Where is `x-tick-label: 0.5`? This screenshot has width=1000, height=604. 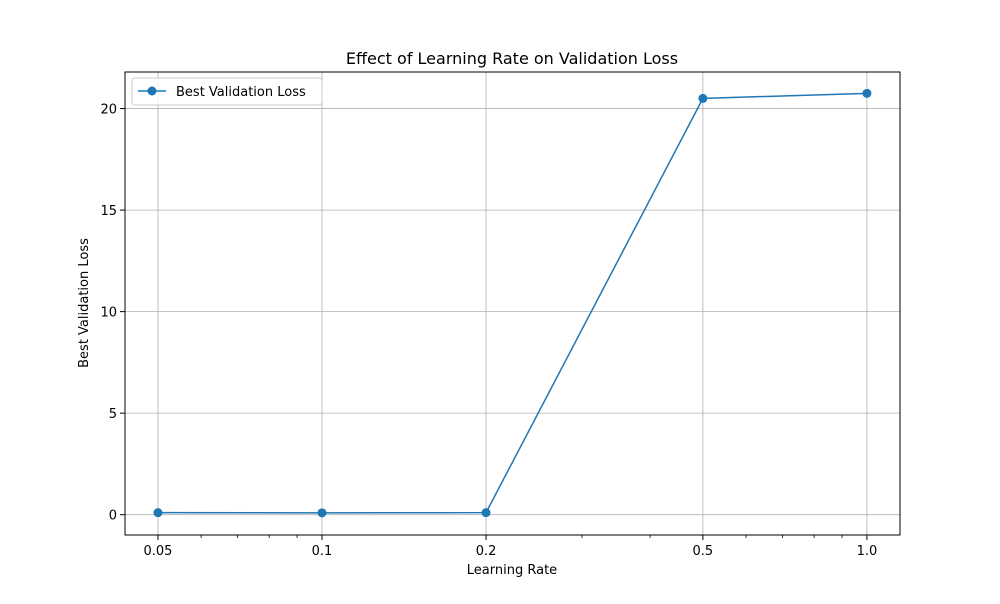 x-tick-label: 0.5 is located at coordinates (703, 551).